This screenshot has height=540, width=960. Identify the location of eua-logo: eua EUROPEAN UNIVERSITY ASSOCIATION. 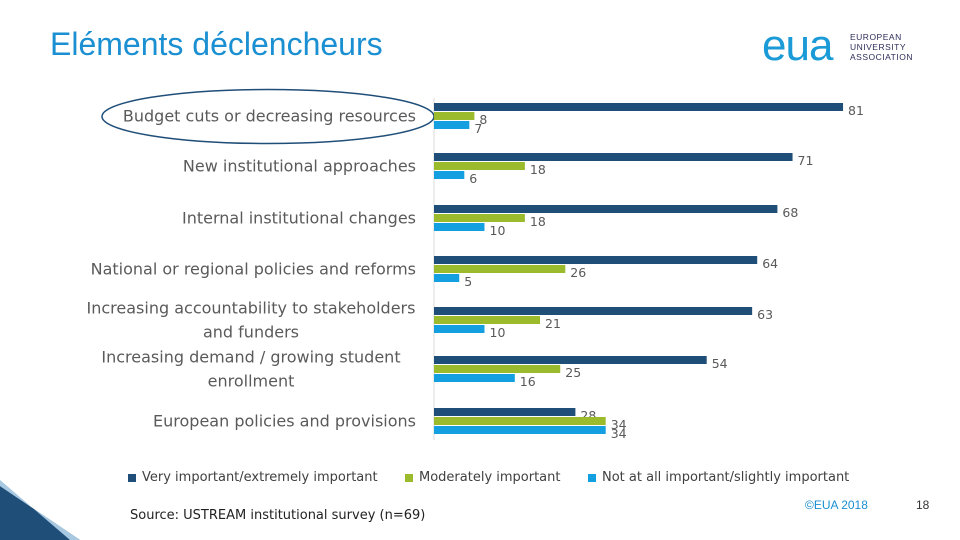
(837, 45).